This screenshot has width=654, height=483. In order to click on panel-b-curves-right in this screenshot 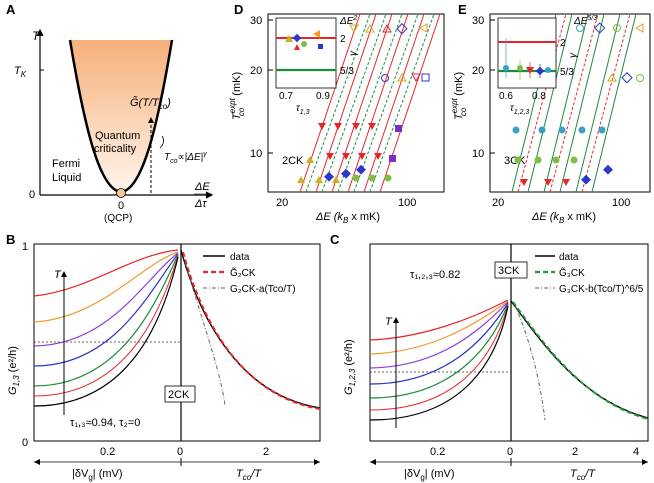, I will do `click(250, 329)`.